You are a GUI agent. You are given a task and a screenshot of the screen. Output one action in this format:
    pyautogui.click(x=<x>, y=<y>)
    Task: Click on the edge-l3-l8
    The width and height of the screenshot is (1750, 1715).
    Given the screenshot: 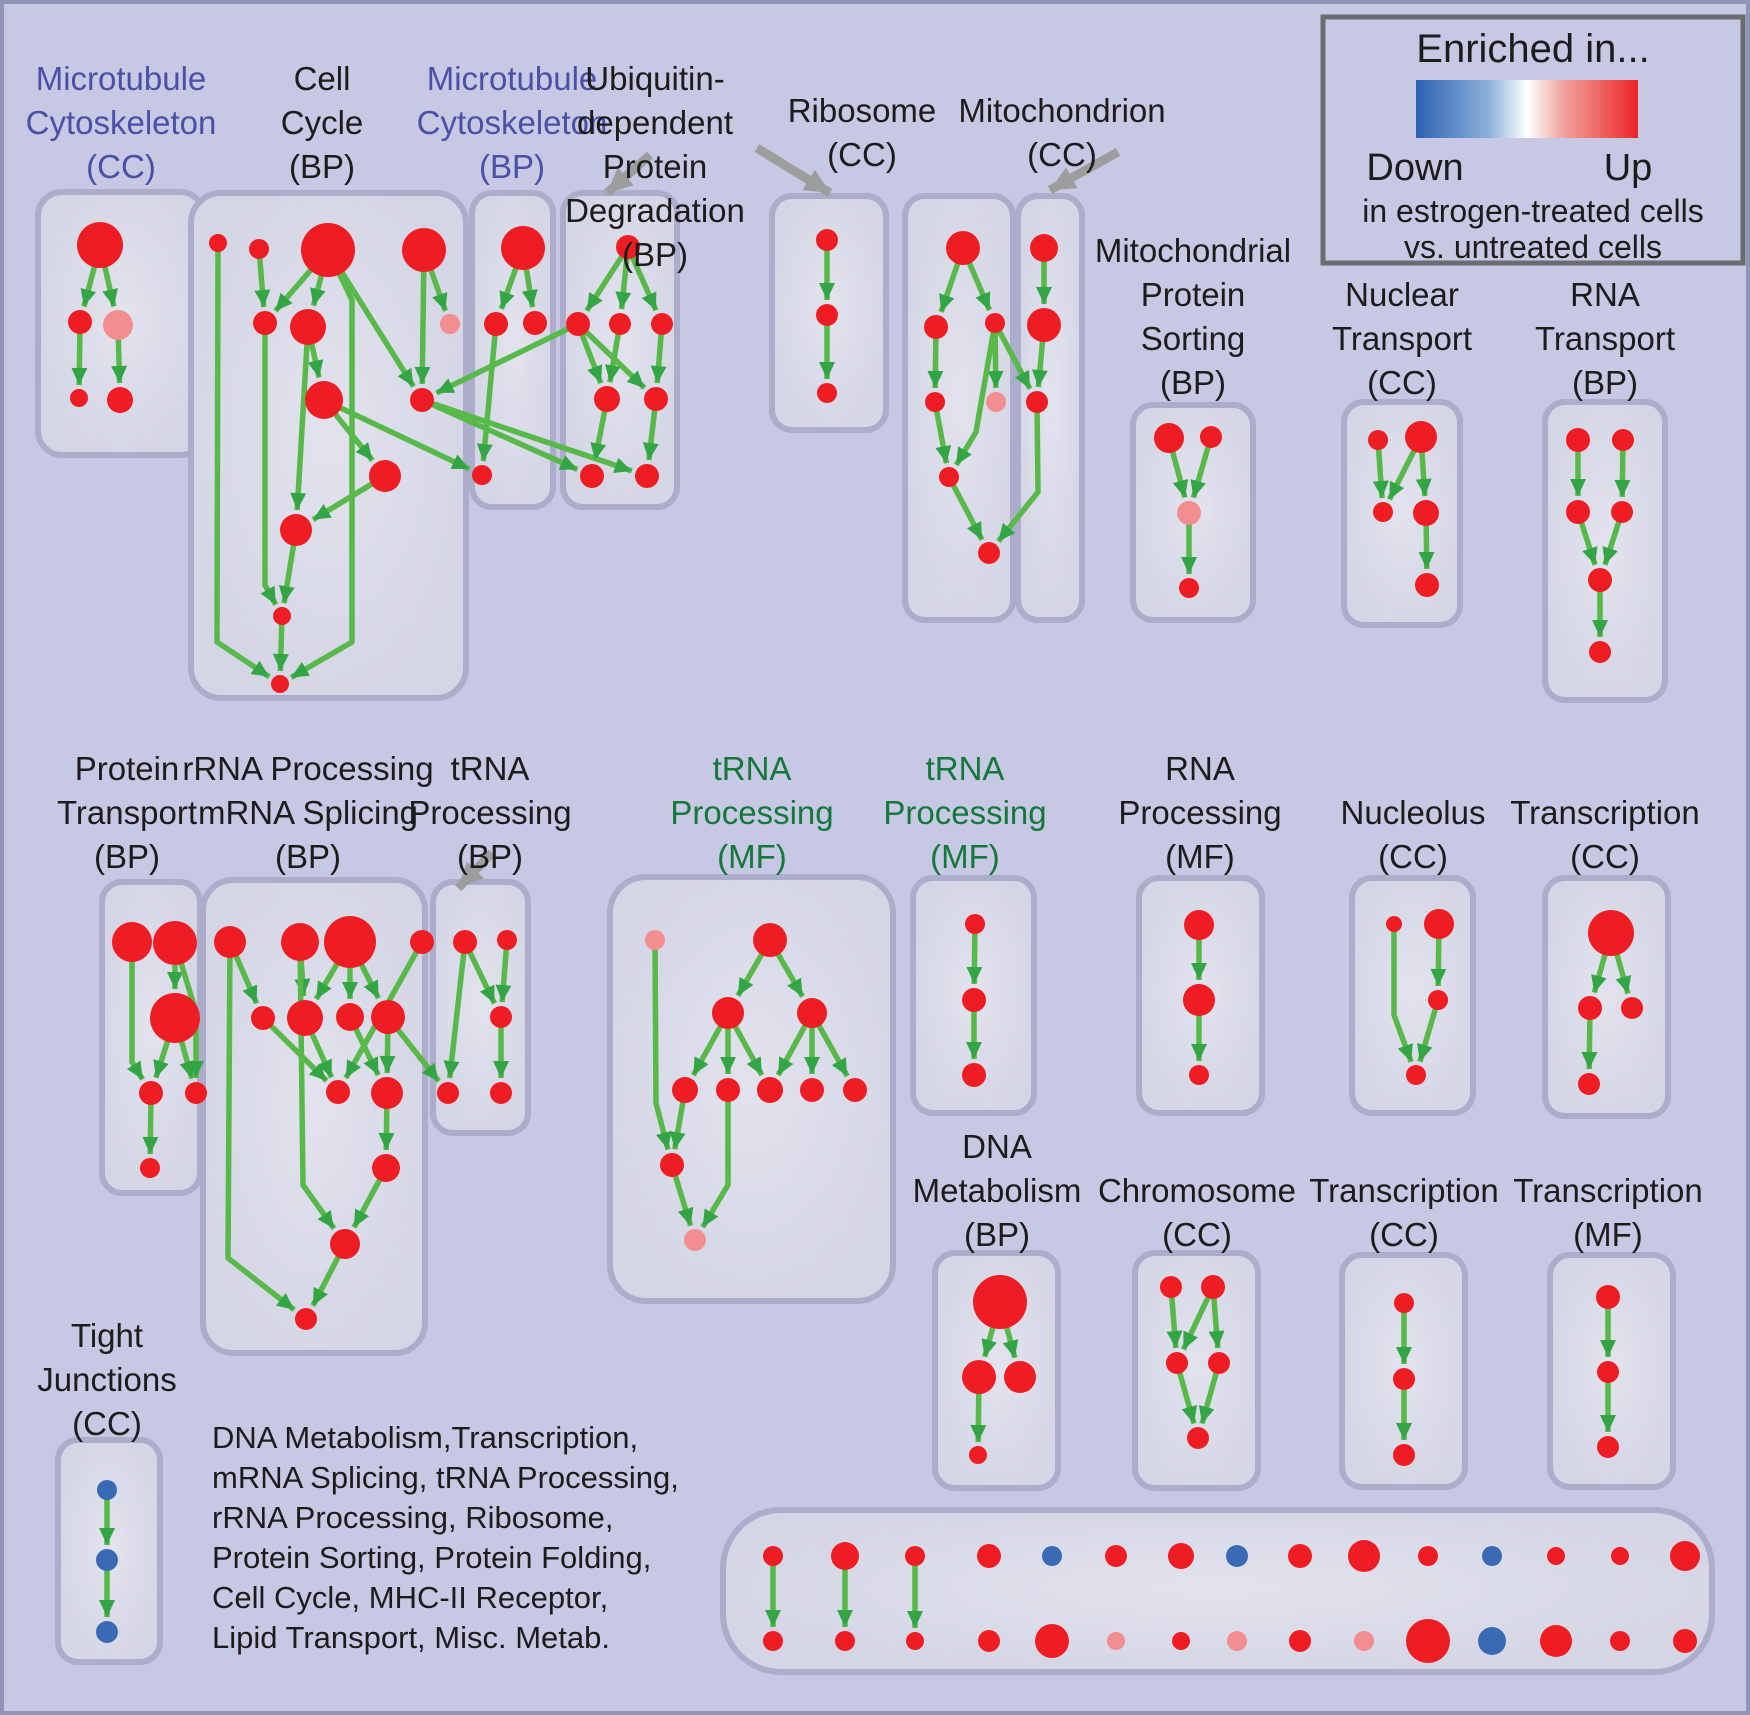 What is the action you would take?
    pyautogui.click(x=369, y=981)
    